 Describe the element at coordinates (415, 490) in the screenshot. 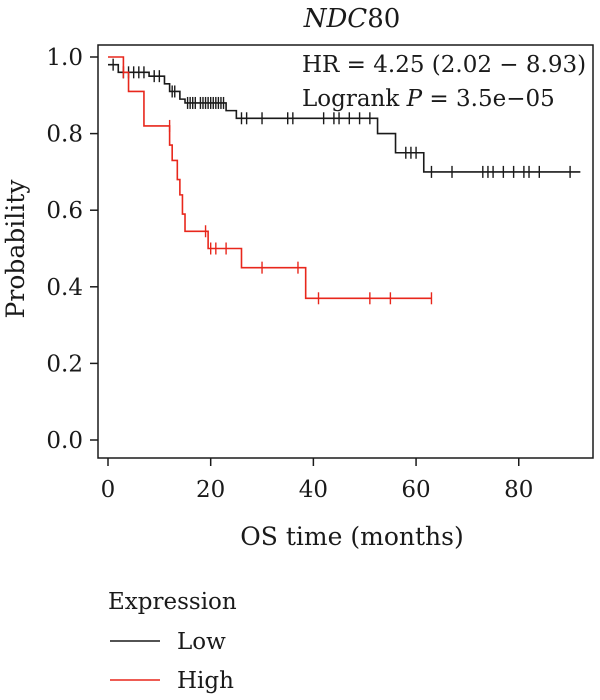

I see `x-tick-label: 60` at that location.